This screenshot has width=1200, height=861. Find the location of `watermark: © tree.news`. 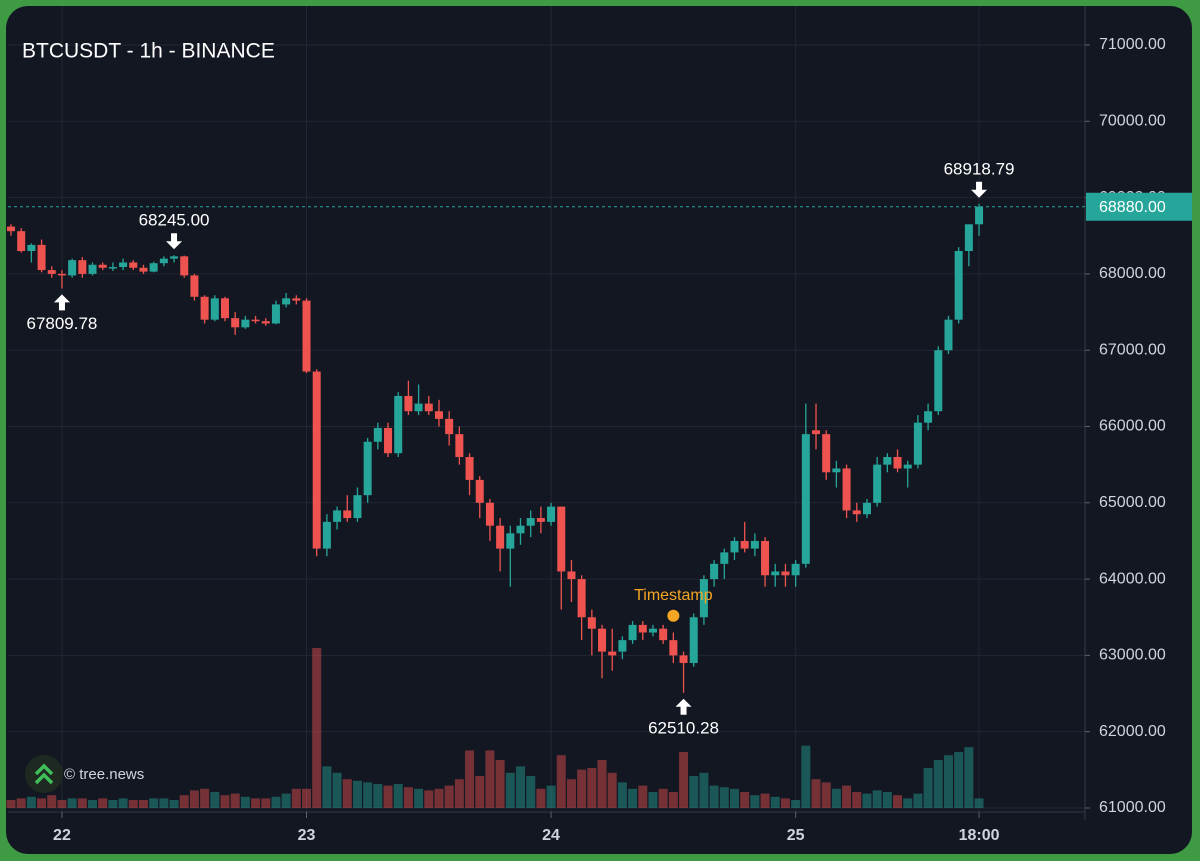

watermark: © tree.news is located at coordinates (104, 774).